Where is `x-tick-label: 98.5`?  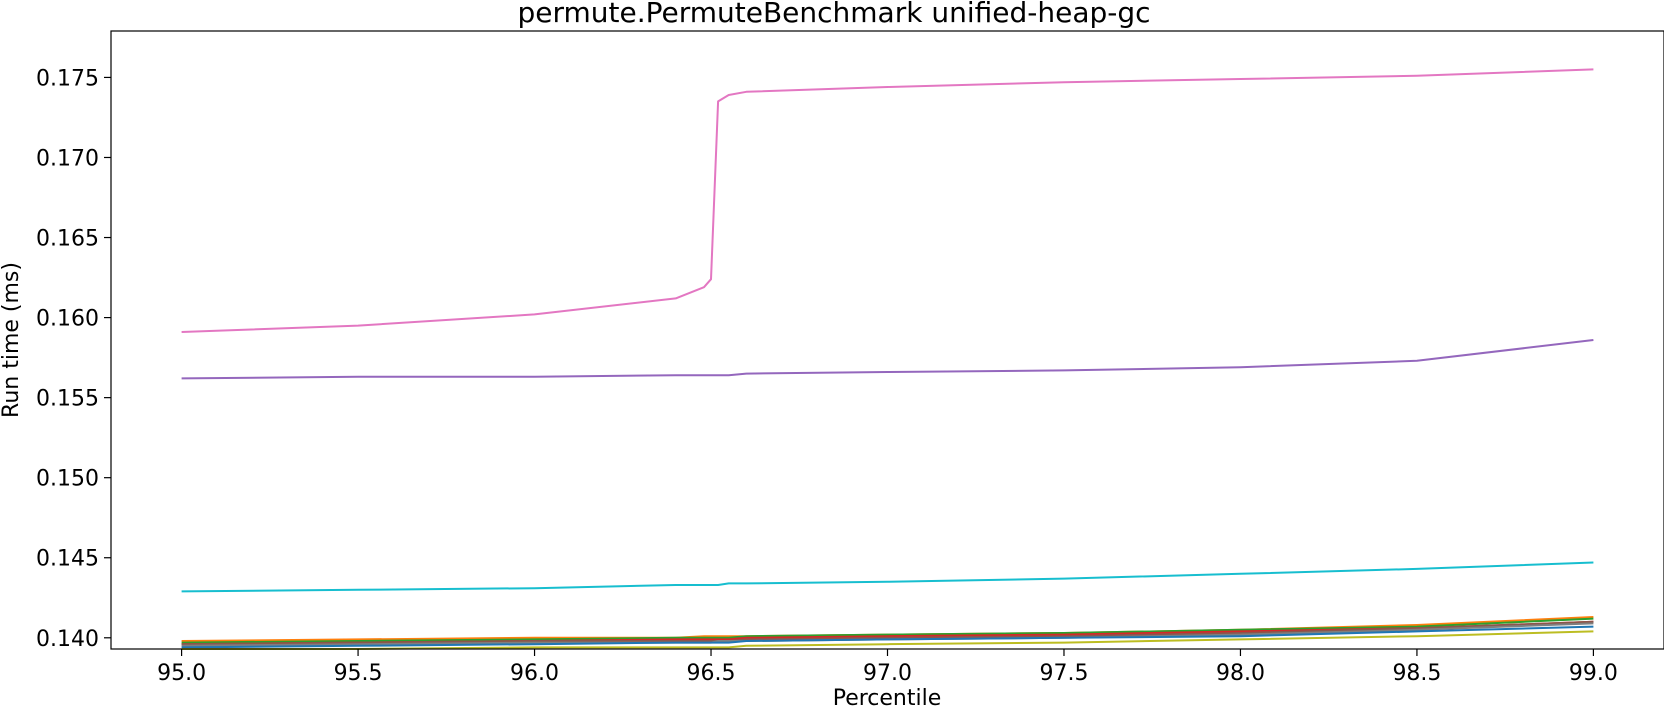
x-tick-label: 98.5 is located at coordinates (1416, 673).